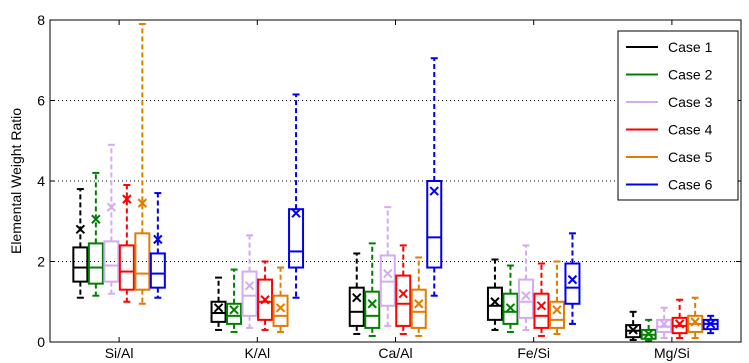  I want to click on legend: Case 1 Case 2 Case 3 Case 4 Case 5 Case 6, so click(678, 115).